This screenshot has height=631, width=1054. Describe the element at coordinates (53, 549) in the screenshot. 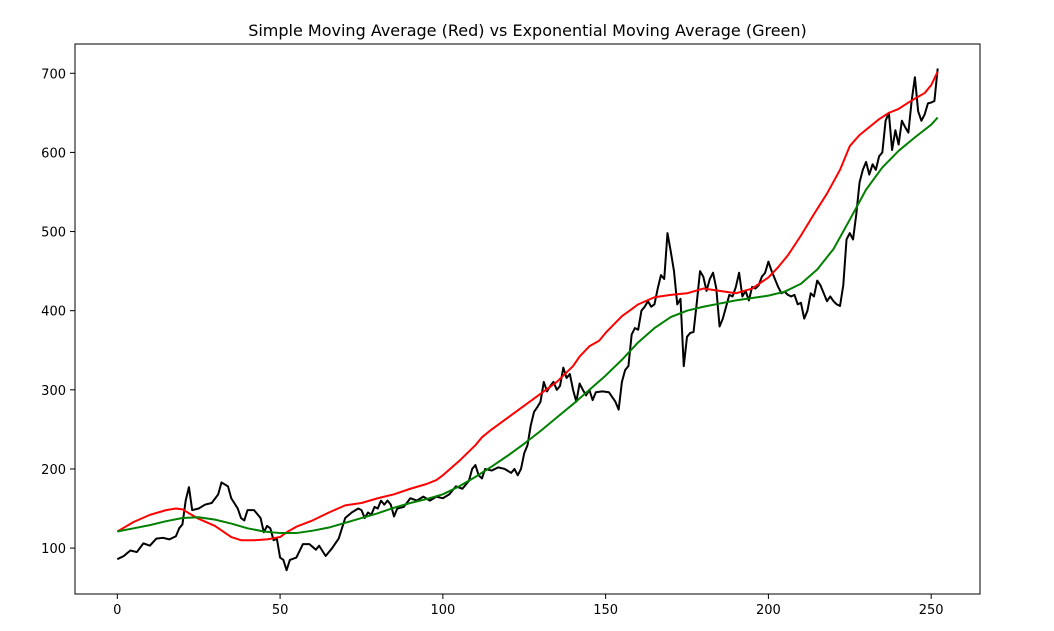

I see `y-tick-label: 100` at that location.